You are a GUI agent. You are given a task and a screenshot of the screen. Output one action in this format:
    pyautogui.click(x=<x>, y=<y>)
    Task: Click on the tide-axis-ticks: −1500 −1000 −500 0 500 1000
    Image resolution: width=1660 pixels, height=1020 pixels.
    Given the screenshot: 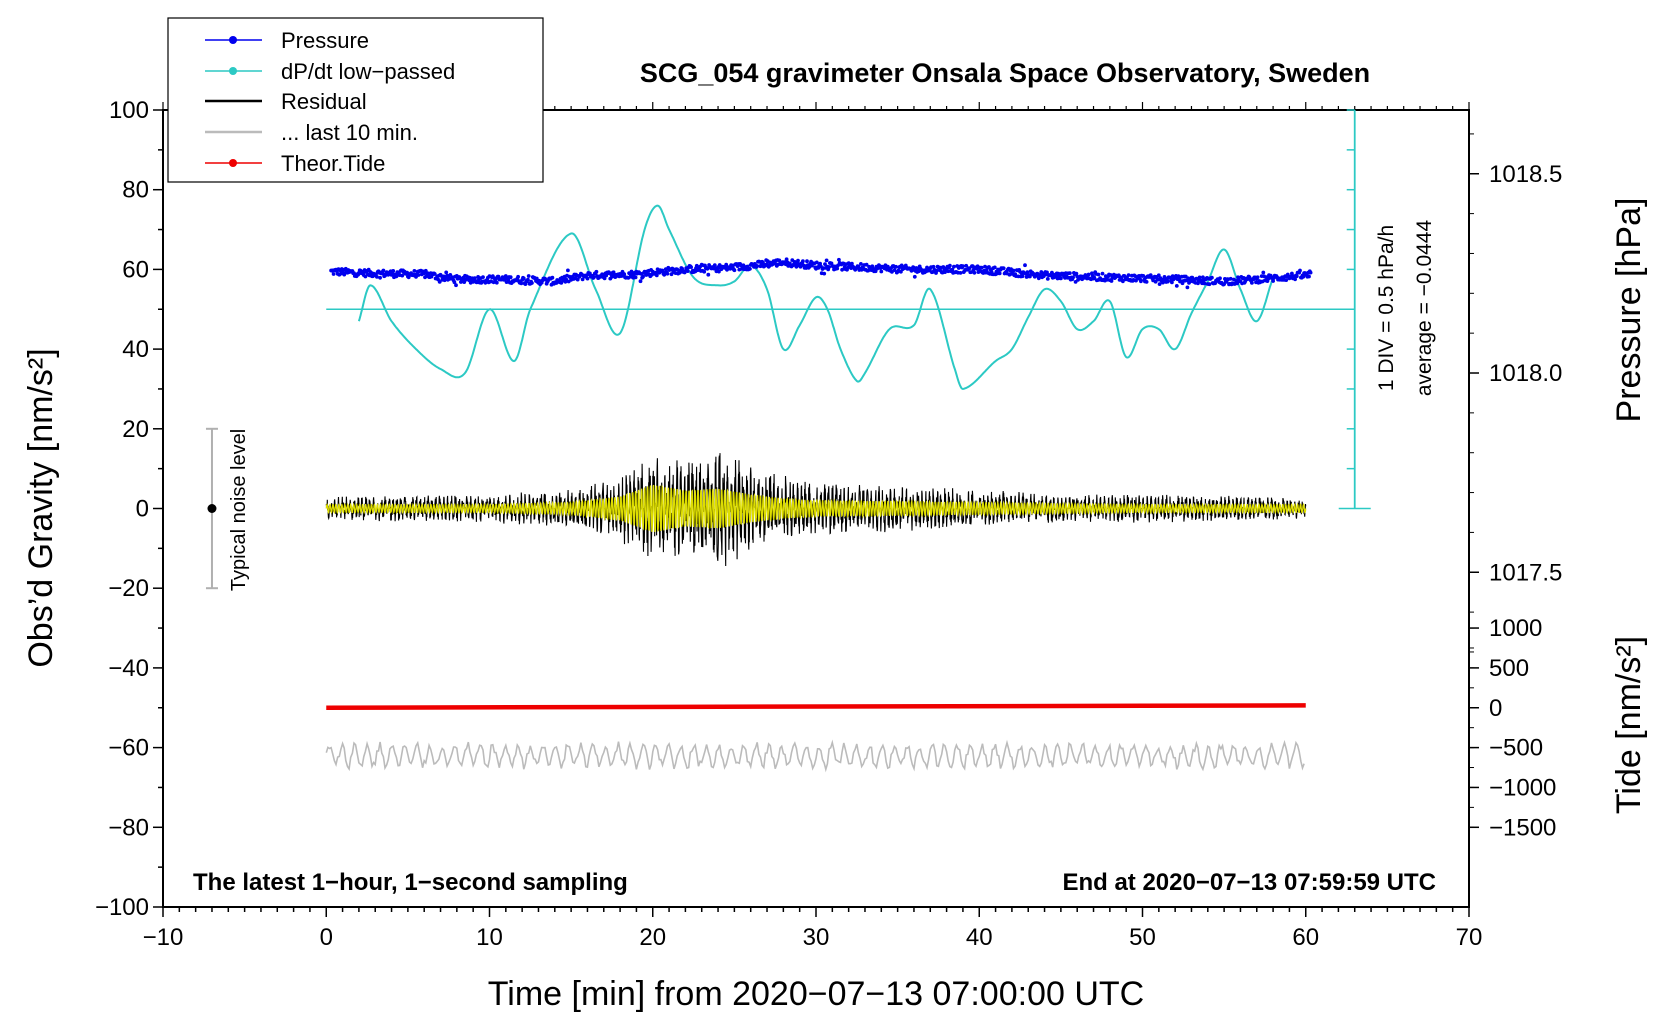 What is the action you would take?
    pyautogui.click(x=1512, y=728)
    